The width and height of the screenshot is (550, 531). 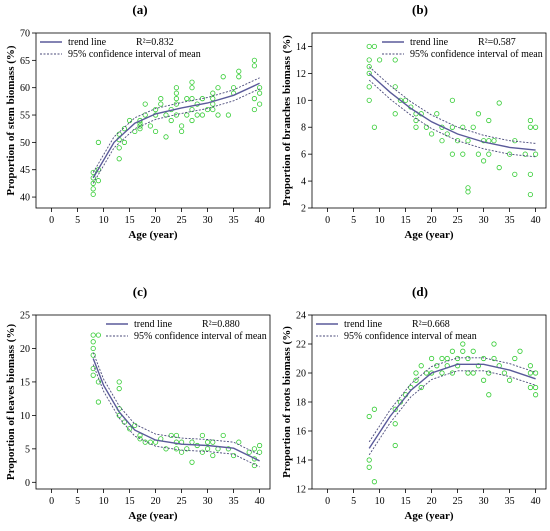 What do you see at coordinates (406, 501) in the screenshot?
I see `x-tick-label: 15` at bounding box center [406, 501].